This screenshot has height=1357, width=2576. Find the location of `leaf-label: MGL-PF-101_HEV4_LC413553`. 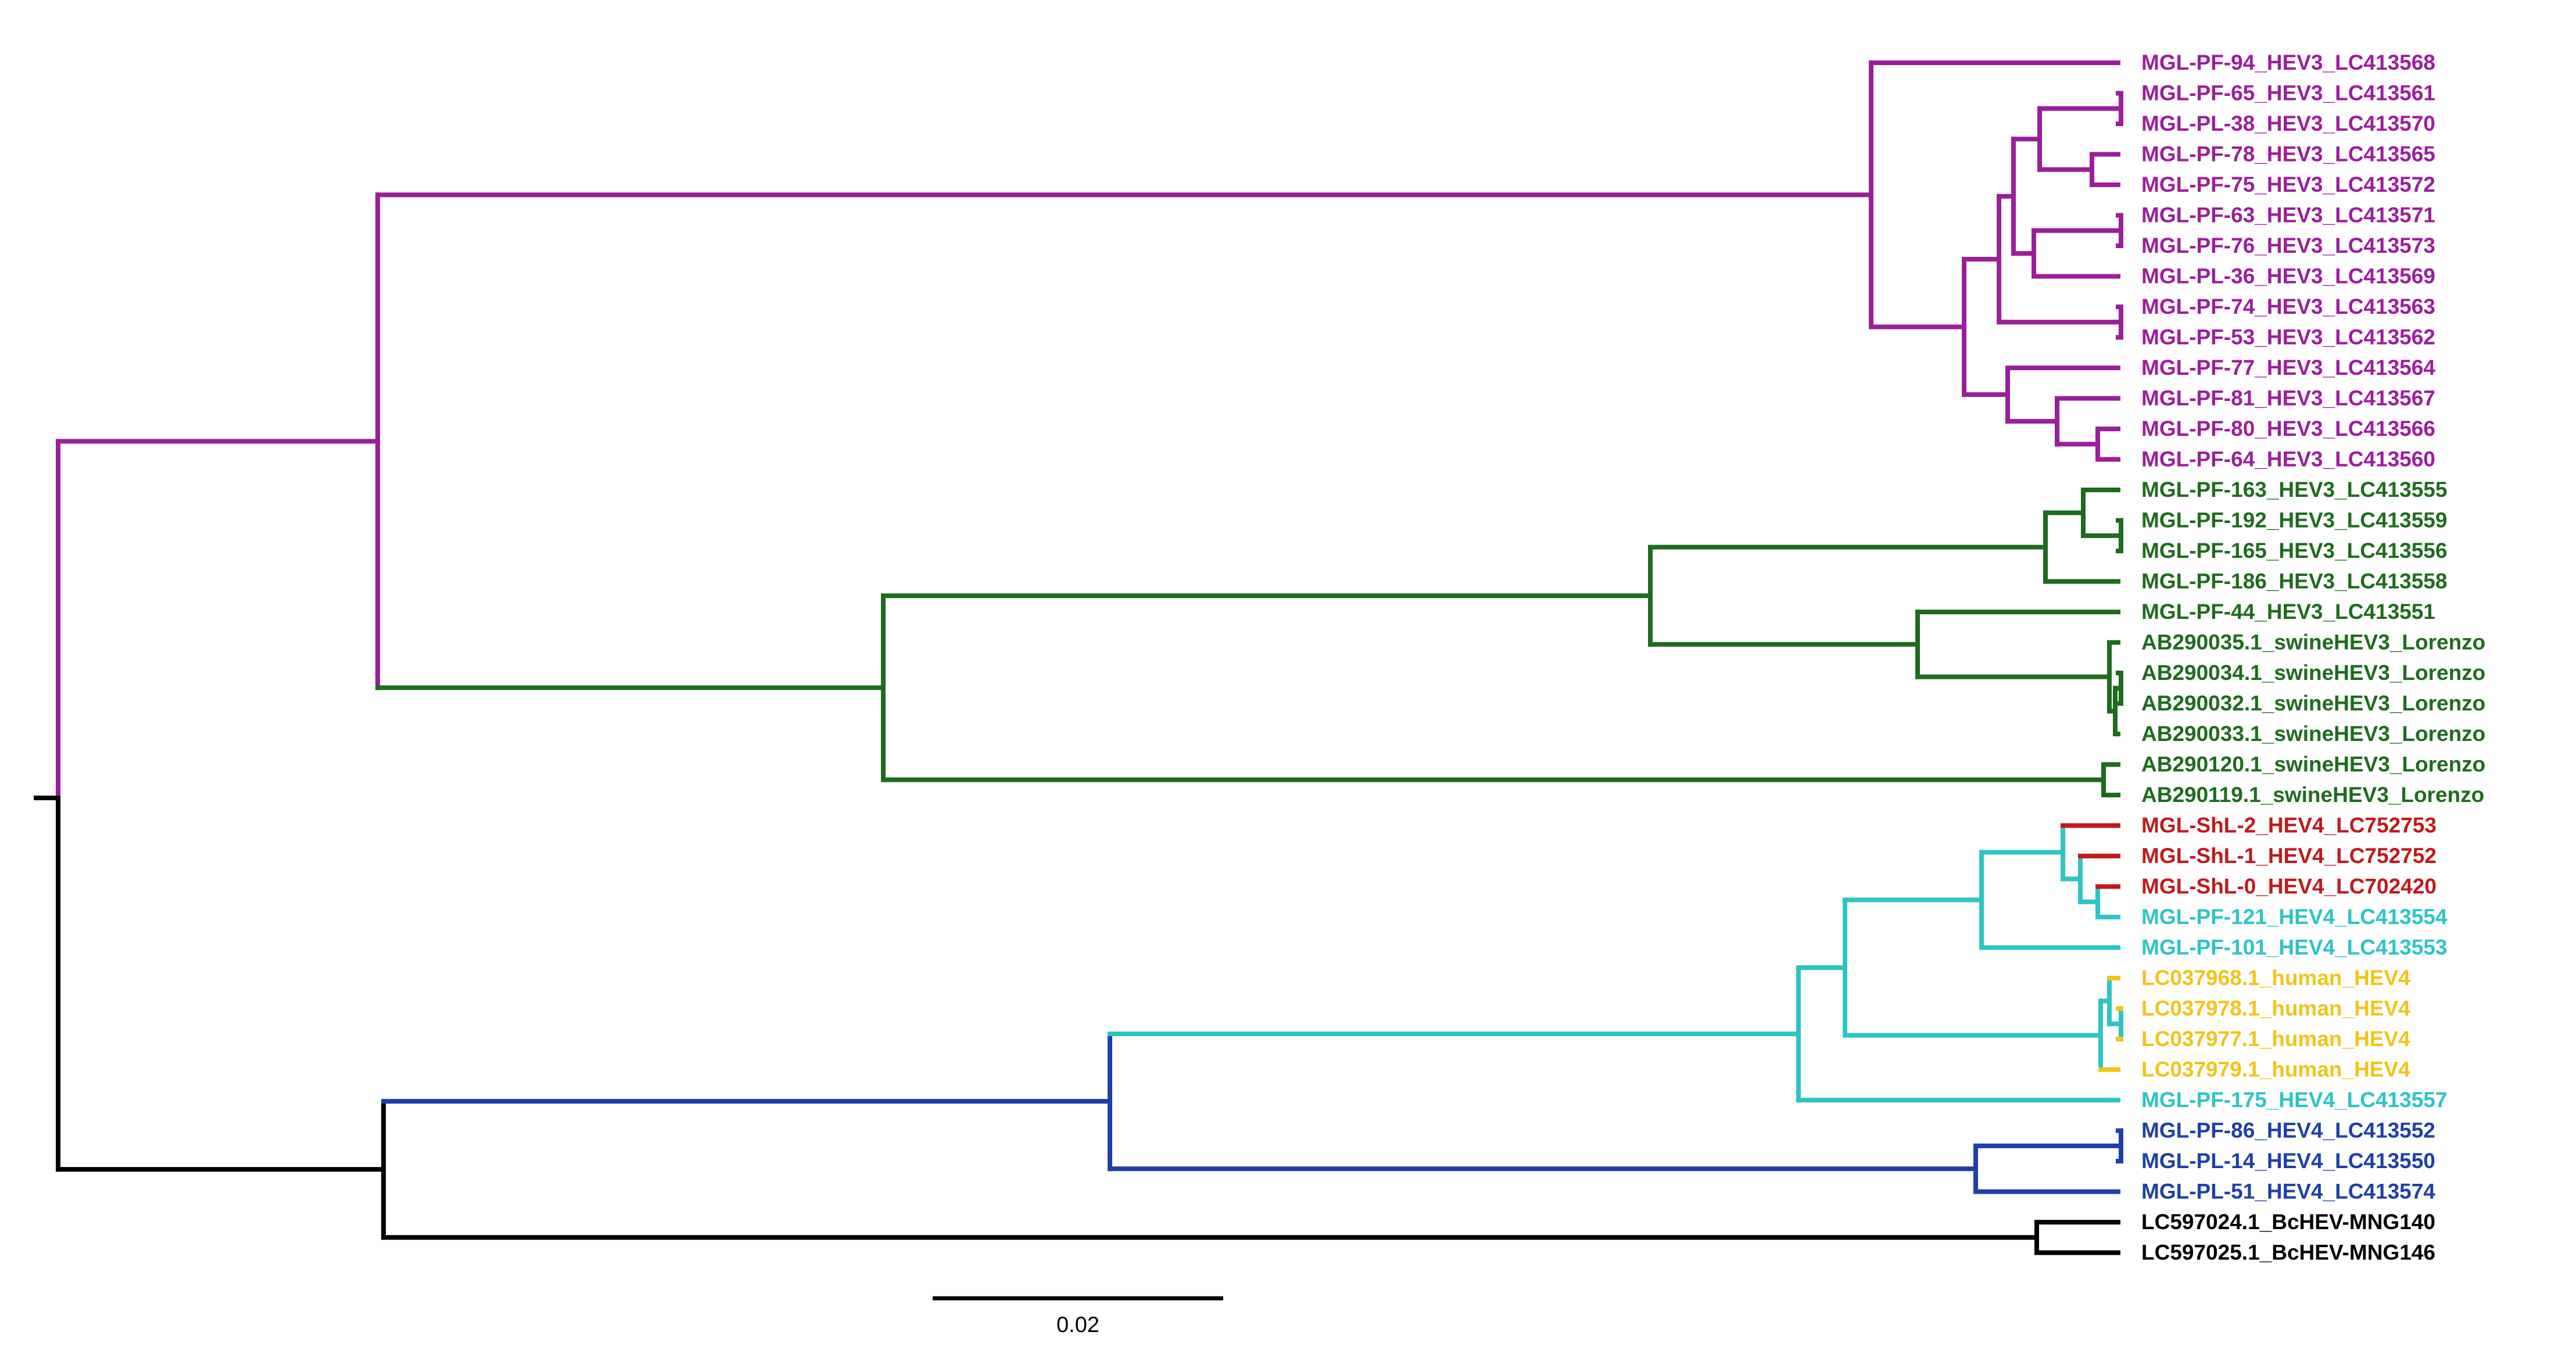

leaf-label: MGL-PF-101_HEV4_LC413553 is located at coordinates (2294, 947).